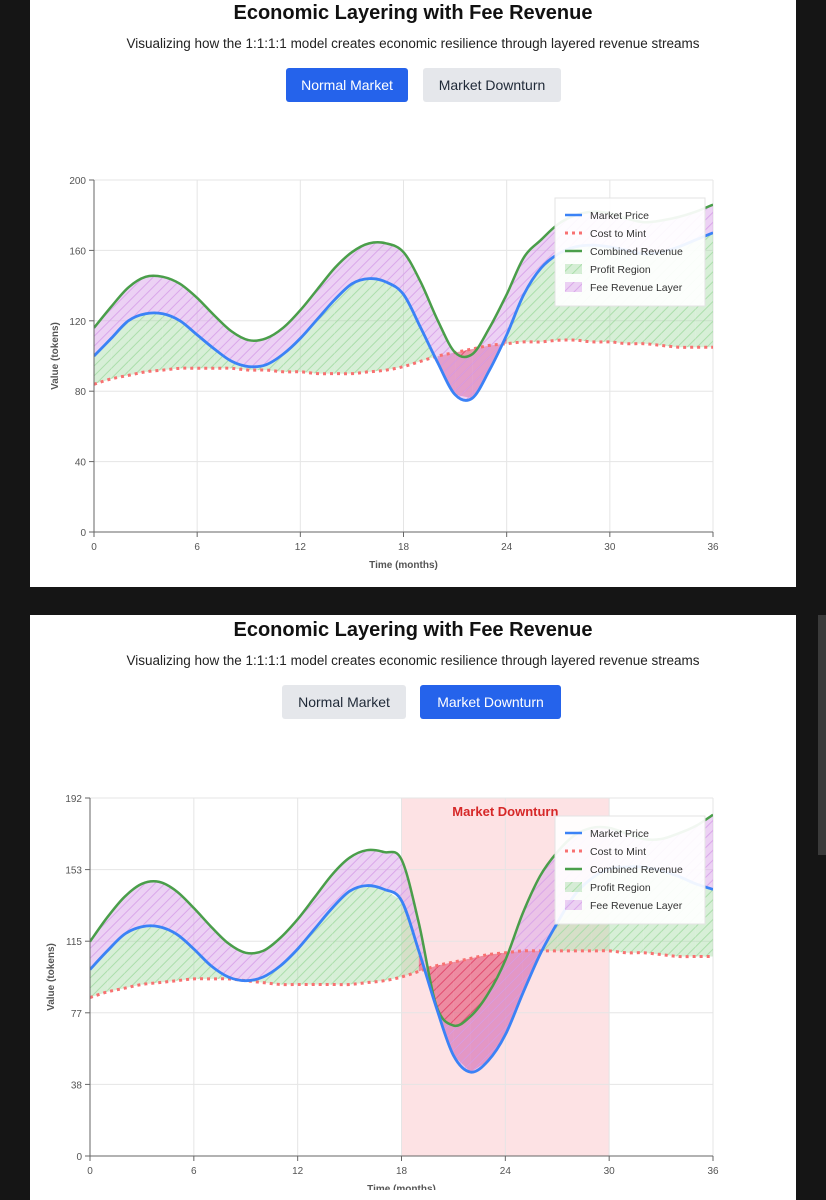  What do you see at coordinates (81, 392) in the screenshot?
I see `y-tick-label: 80` at bounding box center [81, 392].